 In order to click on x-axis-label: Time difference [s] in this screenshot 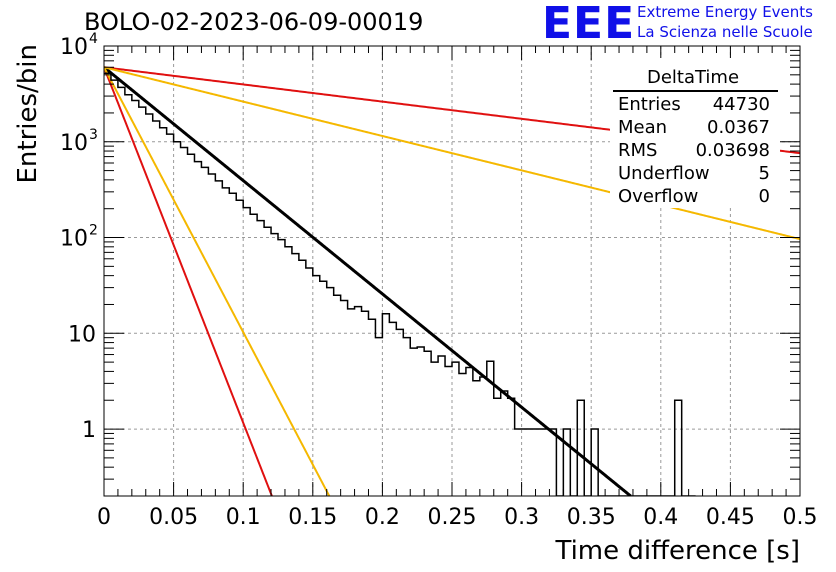, I will do `click(677, 551)`.